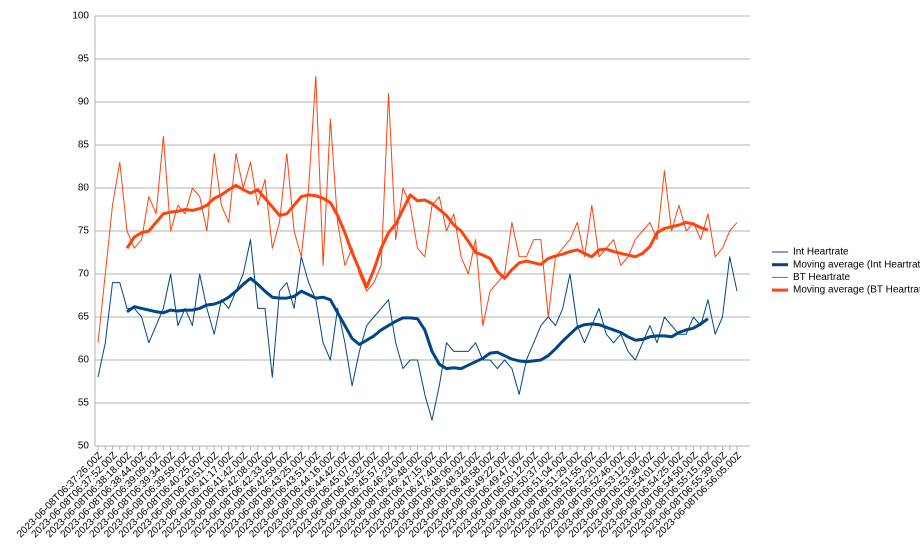 This screenshot has width=920, height=544. What do you see at coordinates (84, 360) in the screenshot?
I see `y-tick-label: 60` at bounding box center [84, 360].